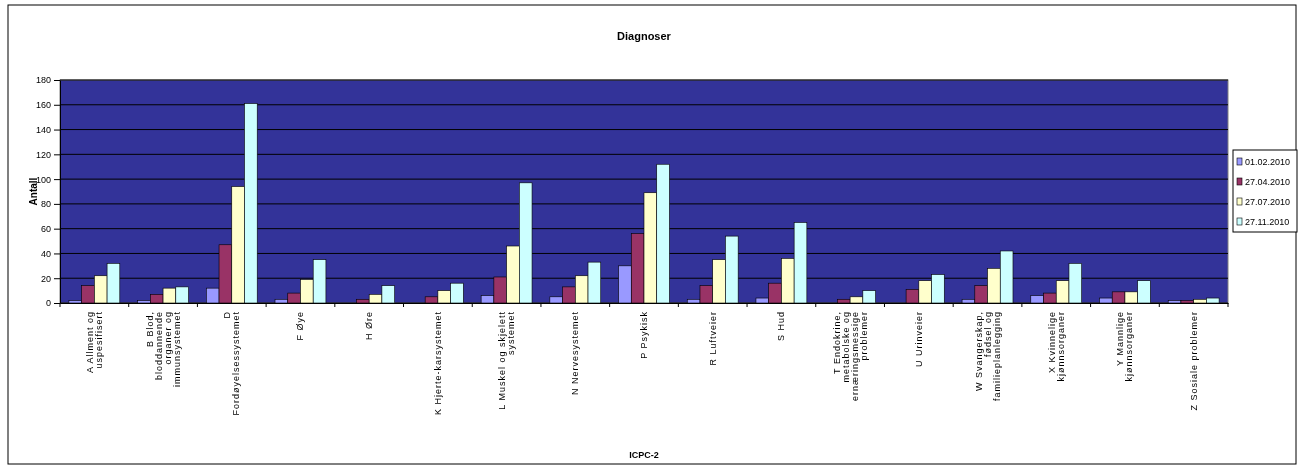  Describe the element at coordinates (712, 338) in the screenshot. I see `x-tick-label: R Luftveier` at that location.